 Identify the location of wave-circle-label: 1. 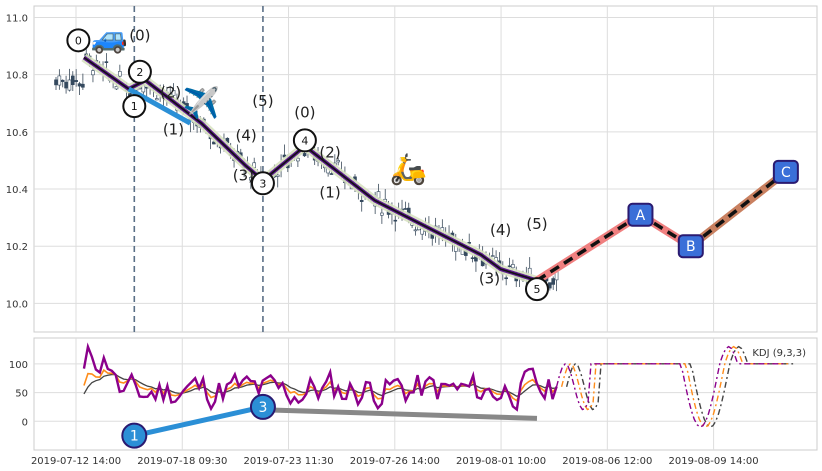
(134, 106).